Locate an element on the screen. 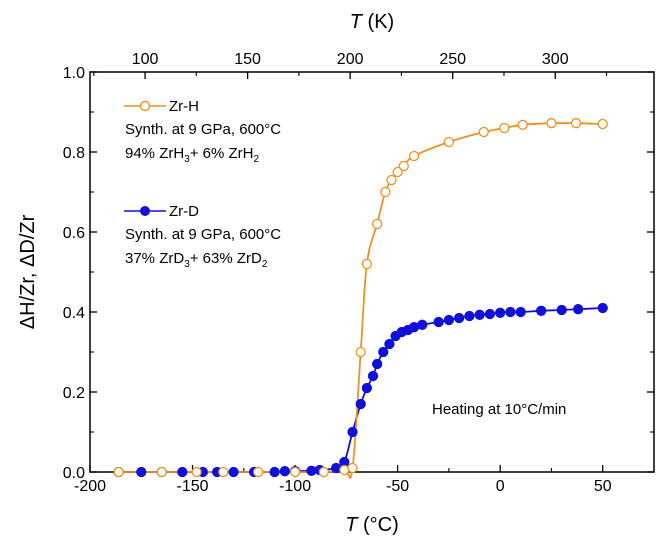 The height and width of the screenshot is (543, 658). legend-desc-zr-h-line2: 94% ZrH3+ 6% ZrH2 is located at coordinates (192, 155).